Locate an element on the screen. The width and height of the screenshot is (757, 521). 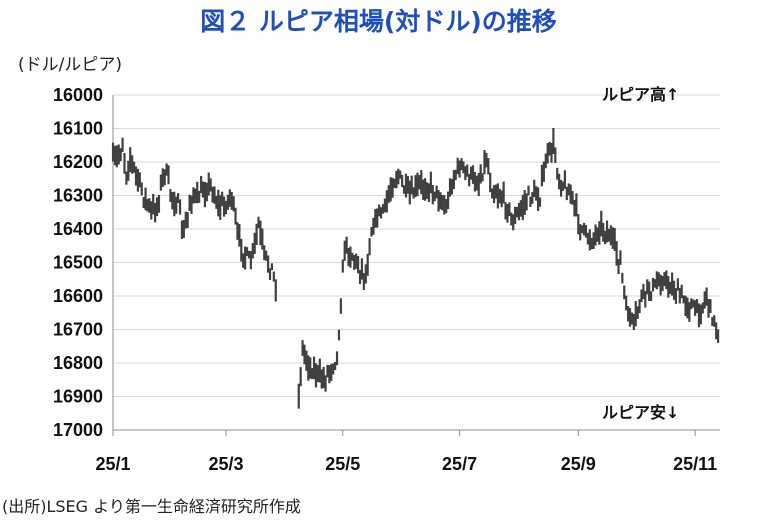
y-tick-label: 16700 is located at coordinates (78, 330).